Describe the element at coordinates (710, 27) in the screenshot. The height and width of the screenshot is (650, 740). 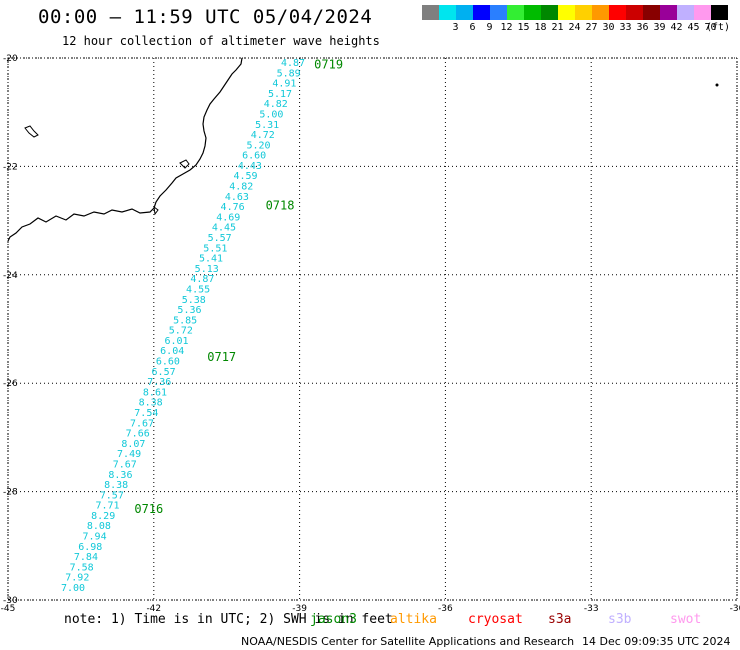
I see `legend-label: 70` at that location.